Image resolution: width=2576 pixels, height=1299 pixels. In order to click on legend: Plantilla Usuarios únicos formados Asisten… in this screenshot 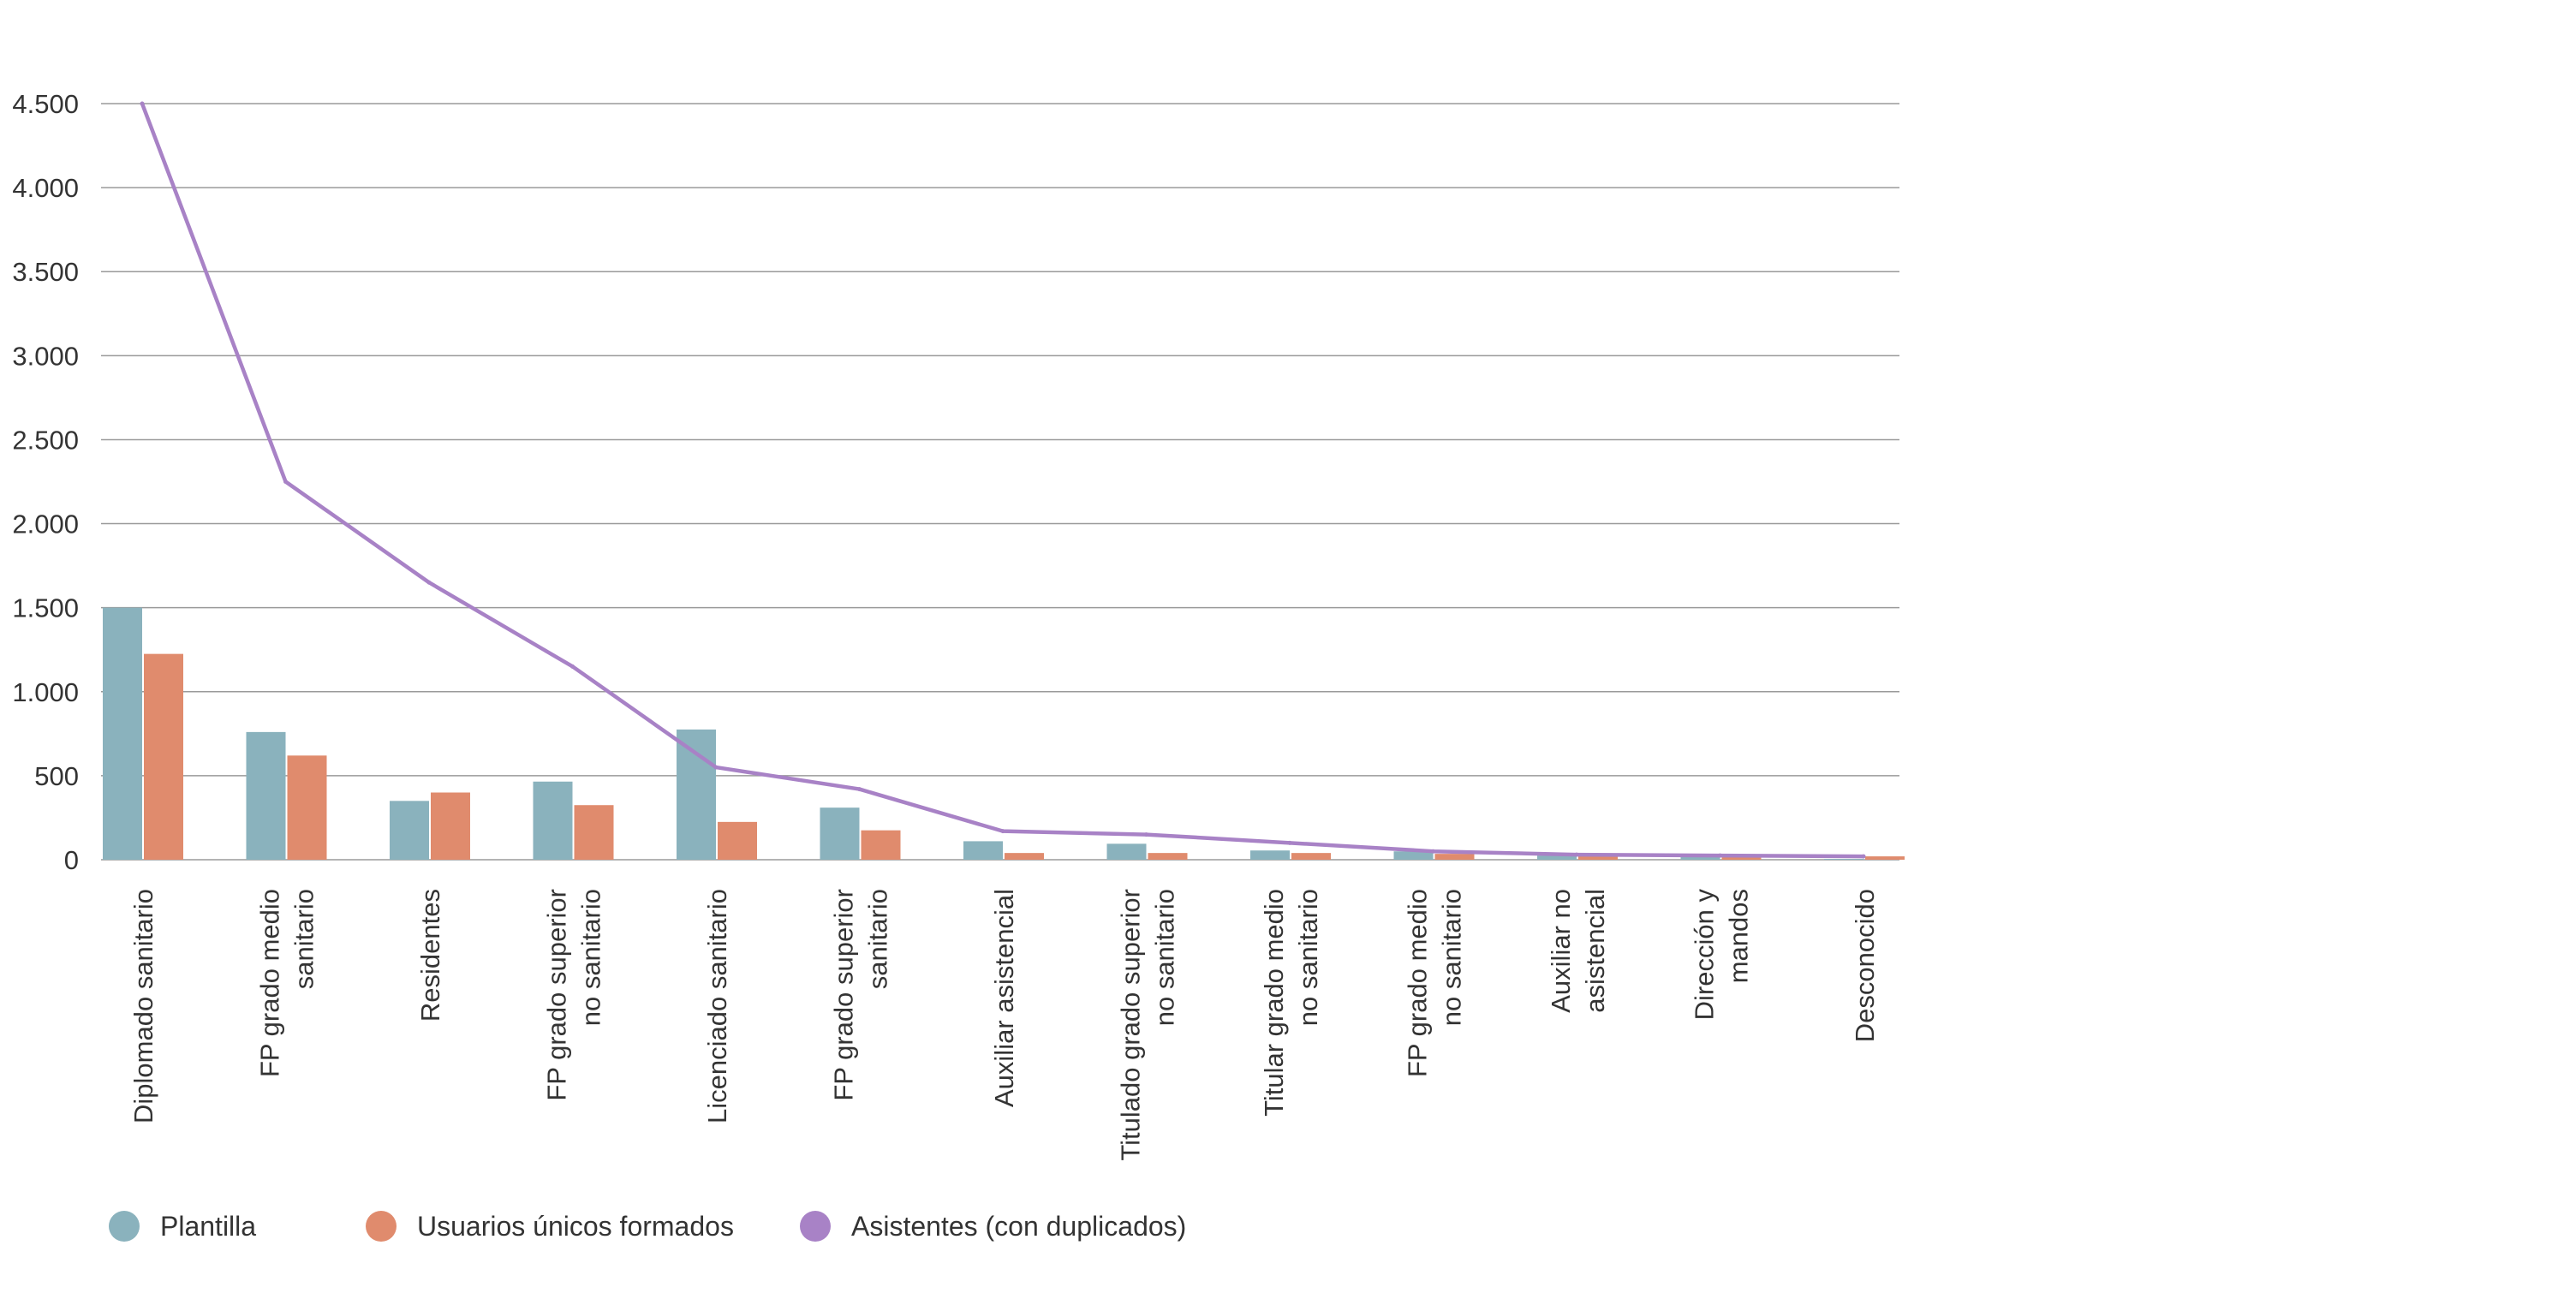, I will do `click(647, 1226)`.